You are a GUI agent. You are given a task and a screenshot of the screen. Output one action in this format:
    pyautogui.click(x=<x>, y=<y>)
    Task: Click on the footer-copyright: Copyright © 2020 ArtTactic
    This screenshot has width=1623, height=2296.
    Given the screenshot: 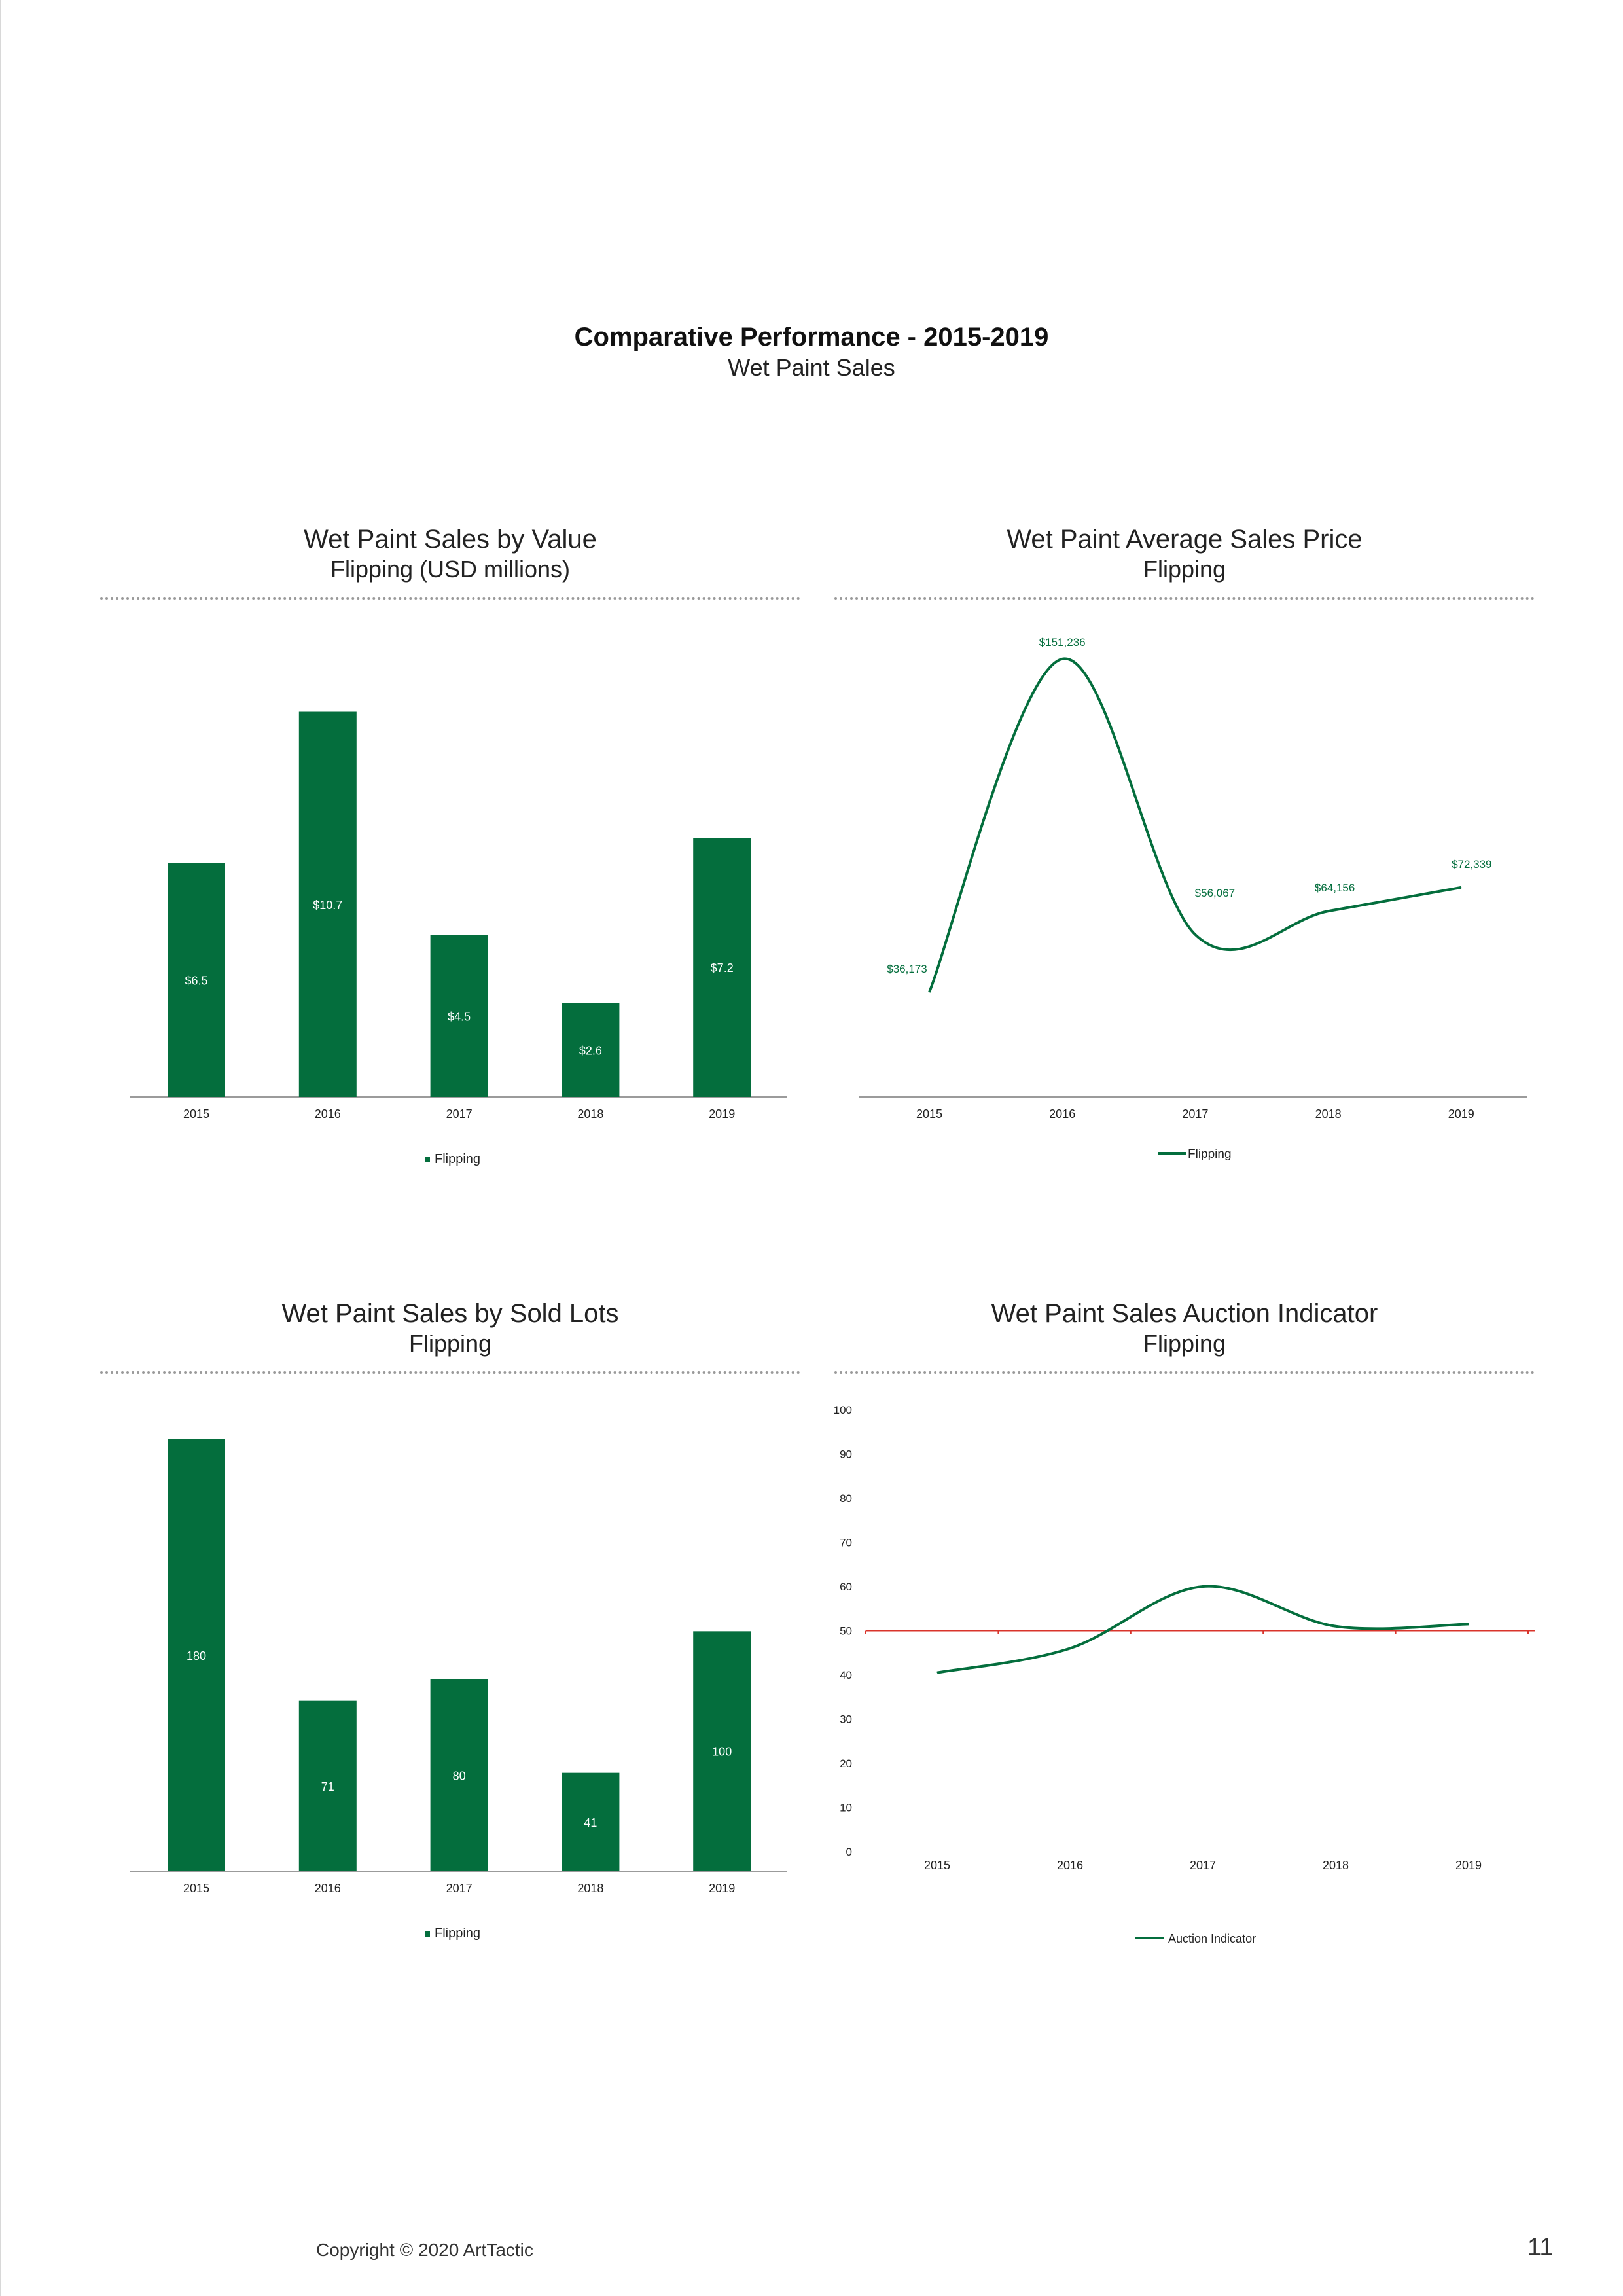 What is the action you would take?
    pyautogui.click(x=424, y=2250)
    